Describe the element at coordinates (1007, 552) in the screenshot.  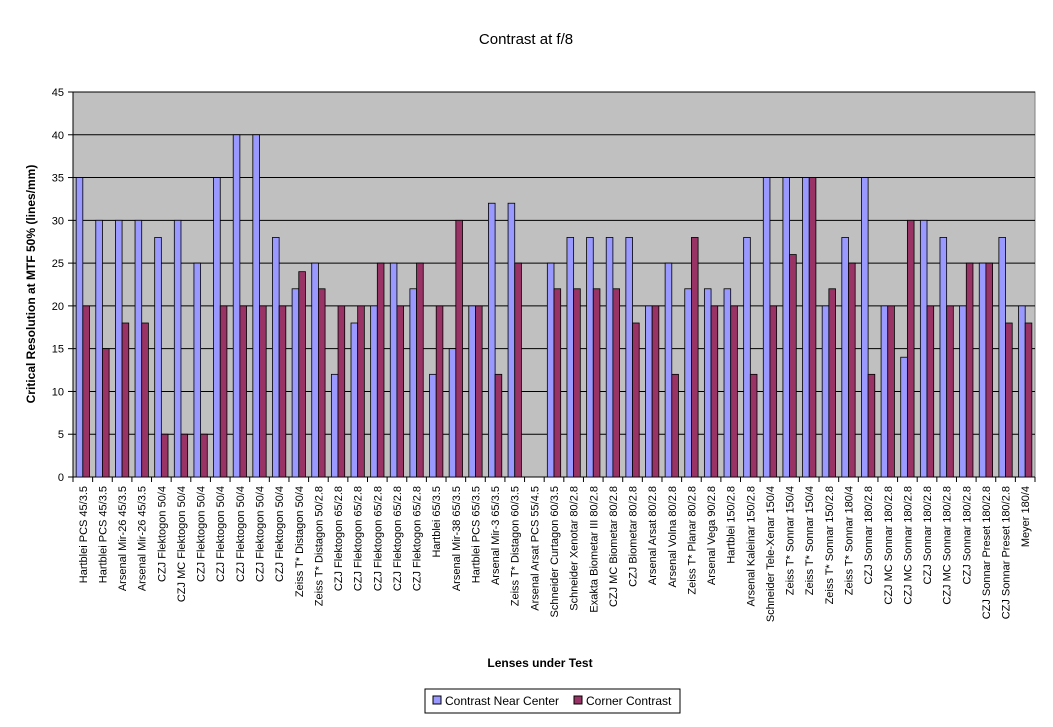
I see `x-category-label: CZJ Sonnar Preset 180/2.8` at that location.